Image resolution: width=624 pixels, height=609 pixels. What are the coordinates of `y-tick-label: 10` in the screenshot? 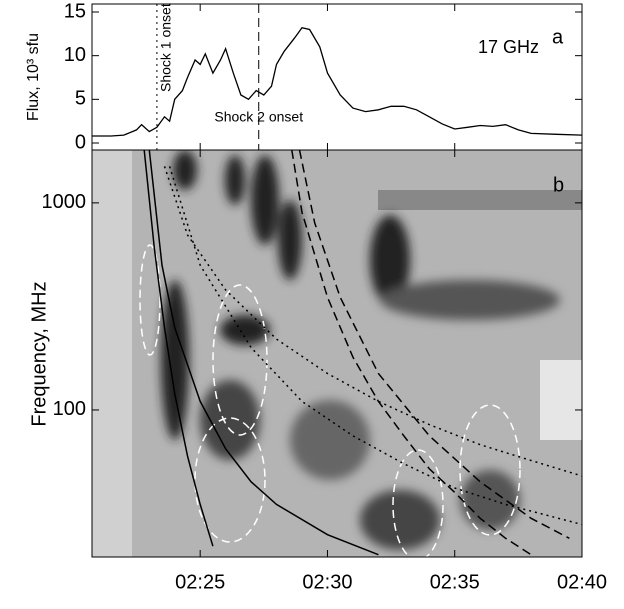 It's located at (75, 55).